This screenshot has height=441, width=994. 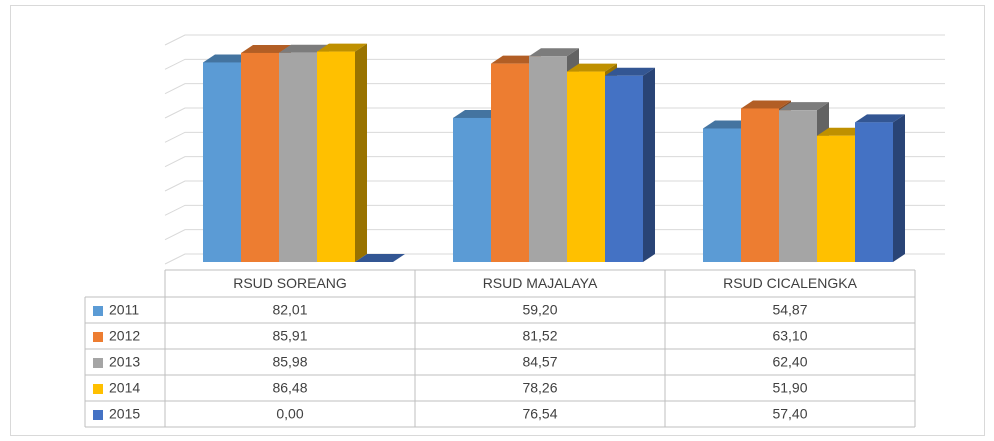 What do you see at coordinates (540, 283) in the screenshot?
I see `category-label: RSUD MAJALAYA` at bounding box center [540, 283].